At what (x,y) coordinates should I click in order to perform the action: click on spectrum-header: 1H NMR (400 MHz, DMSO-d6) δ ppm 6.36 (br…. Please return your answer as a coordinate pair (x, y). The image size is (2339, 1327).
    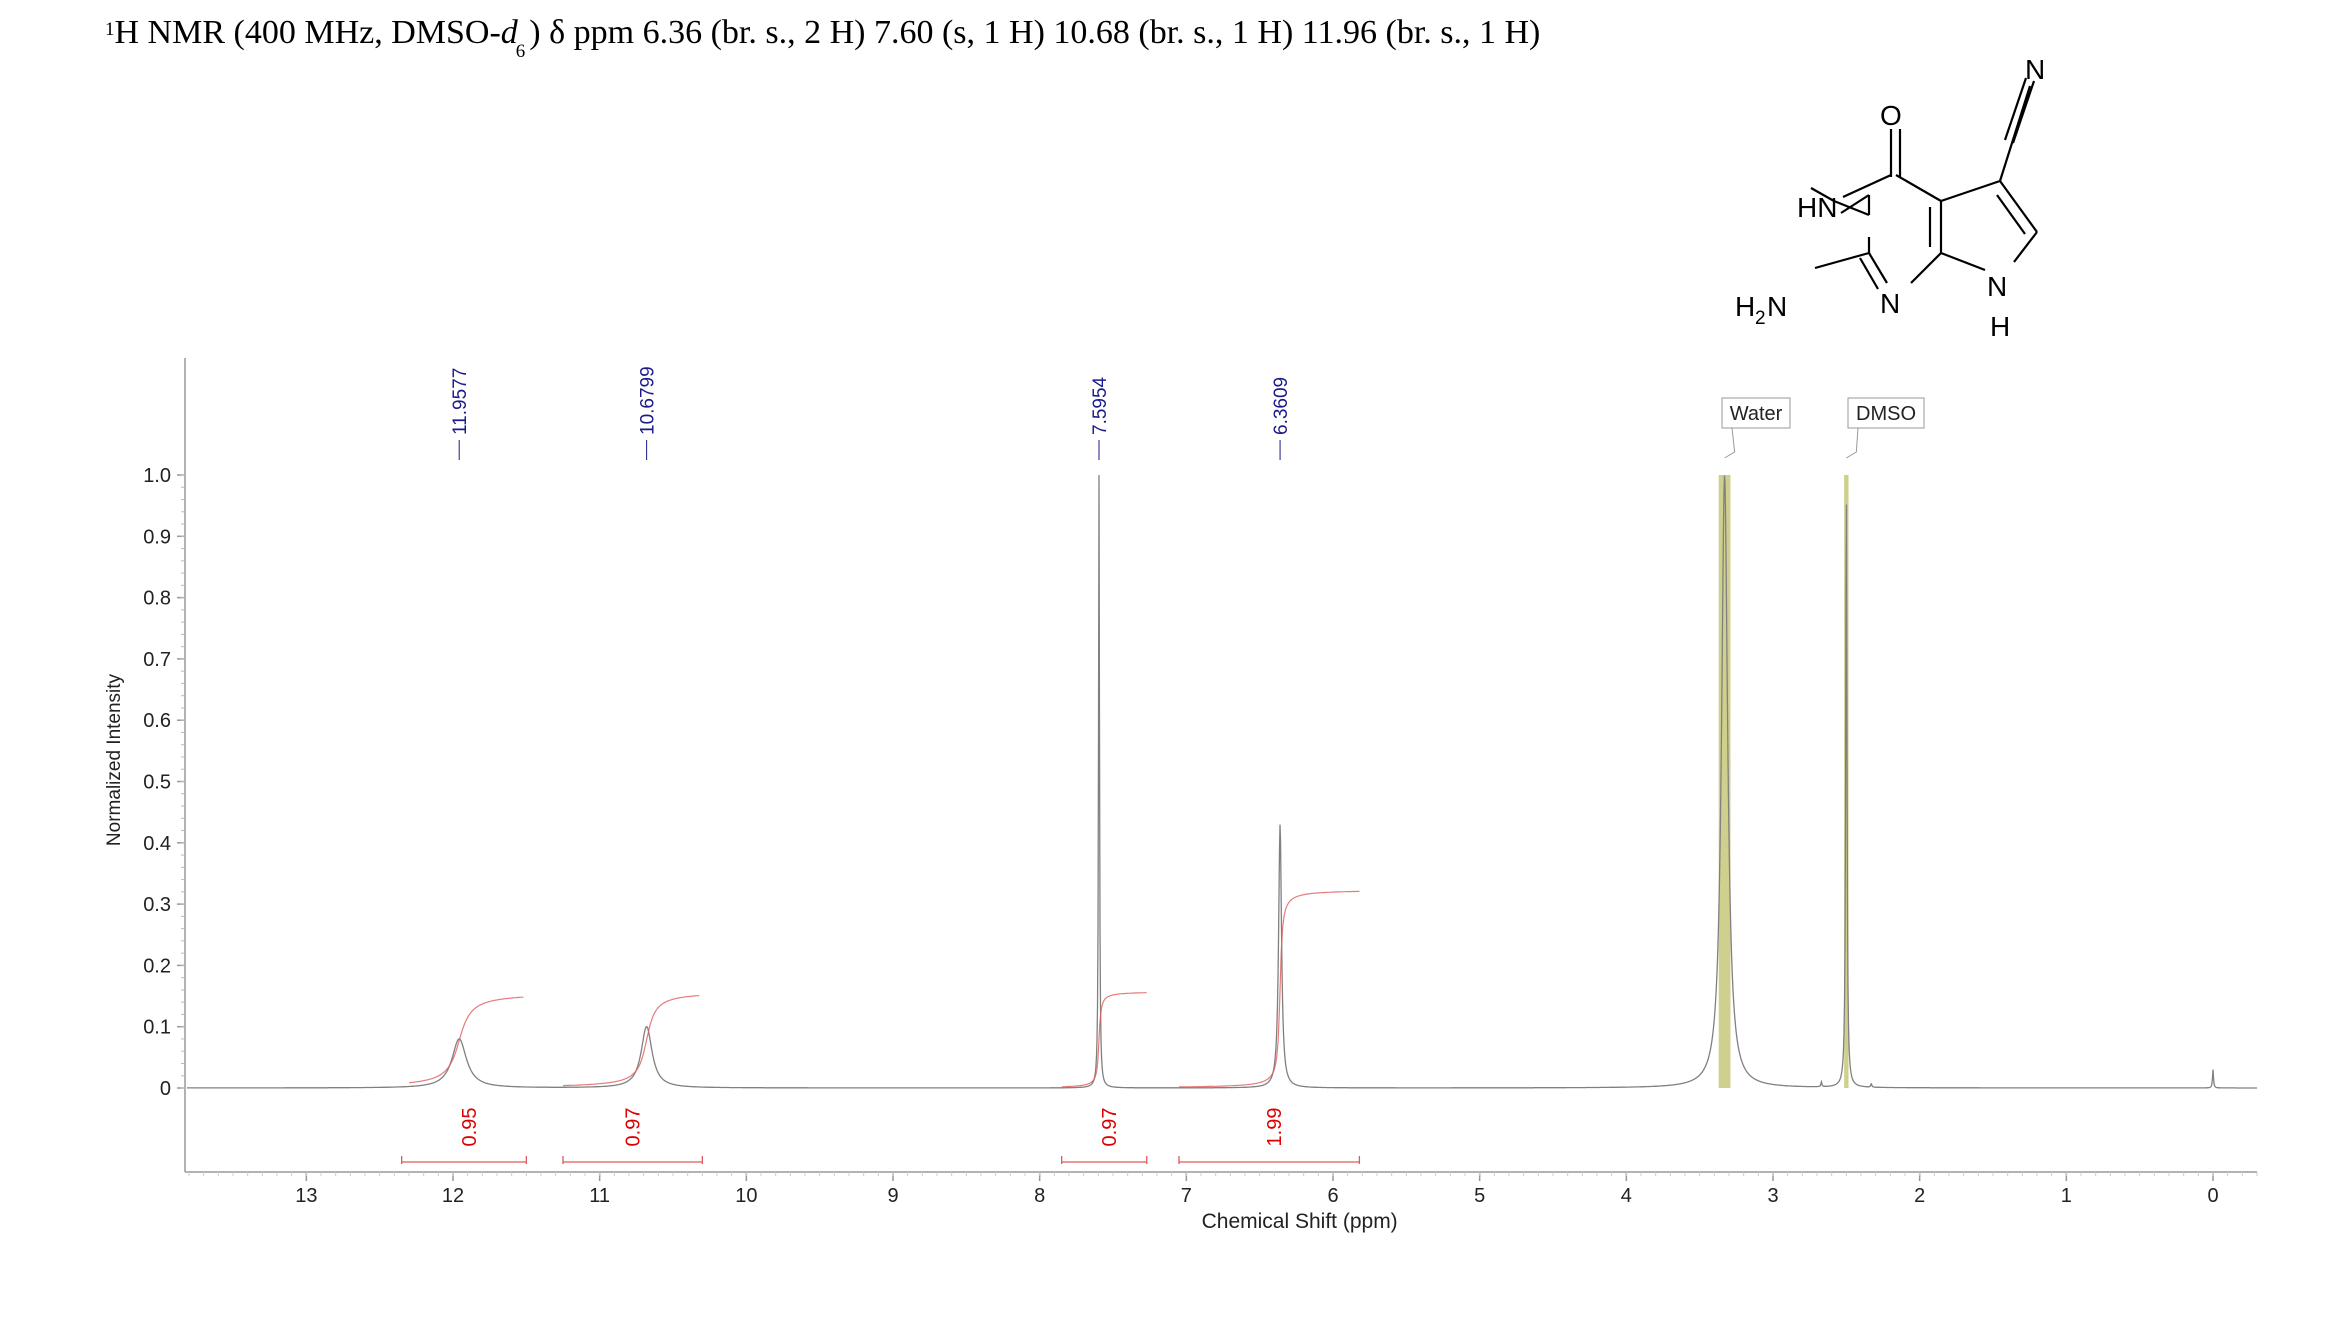
    Looking at the image, I should click on (823, 38).